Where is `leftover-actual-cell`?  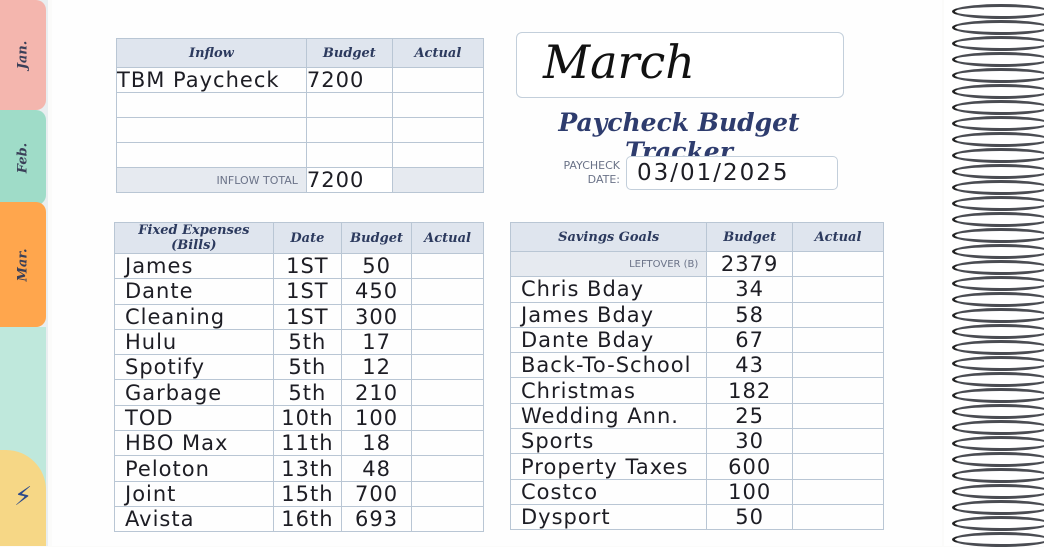 leftover-actual-cell is located at coordinates (838, 264).